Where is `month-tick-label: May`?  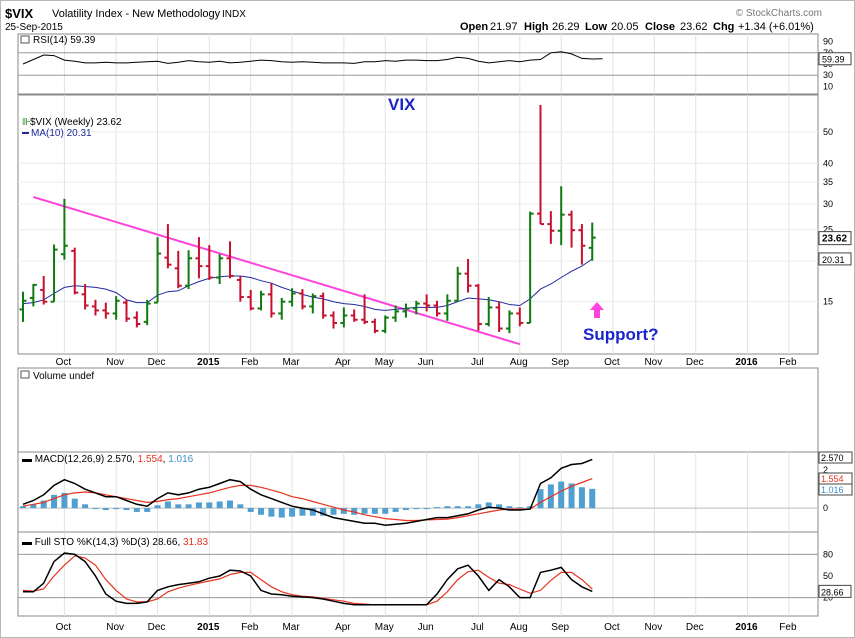 month-tick-label: May is located at coordinates (384, 627).